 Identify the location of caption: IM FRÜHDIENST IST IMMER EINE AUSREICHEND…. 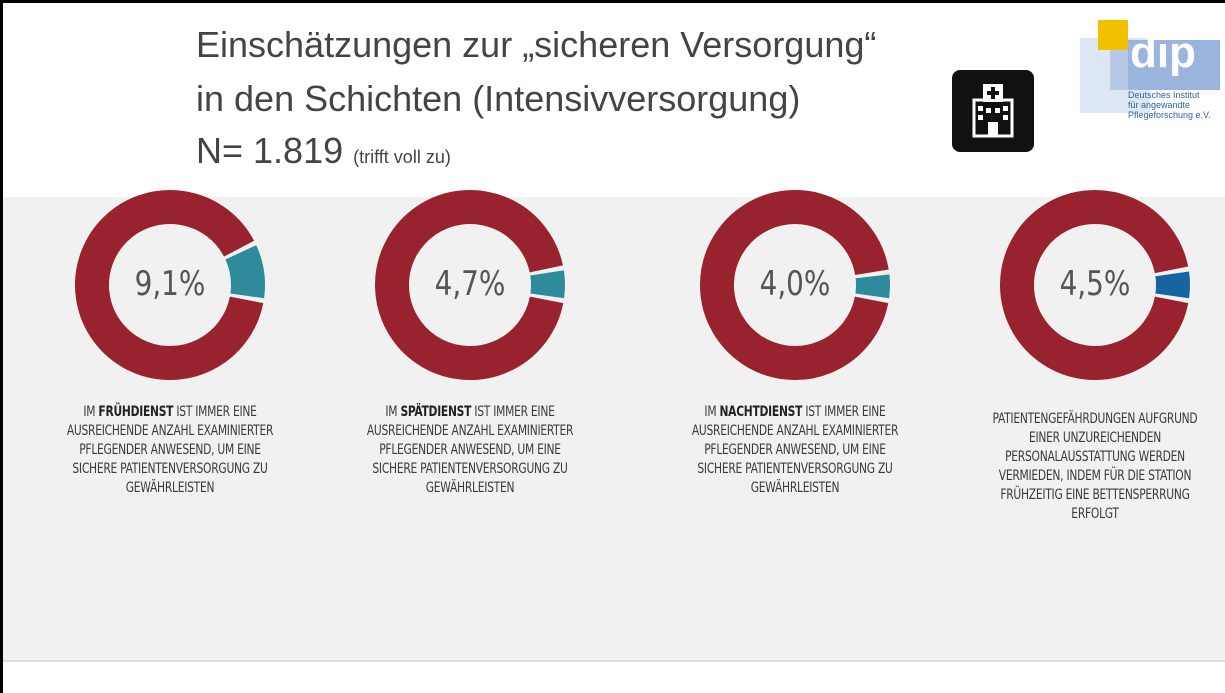
(170, 450).